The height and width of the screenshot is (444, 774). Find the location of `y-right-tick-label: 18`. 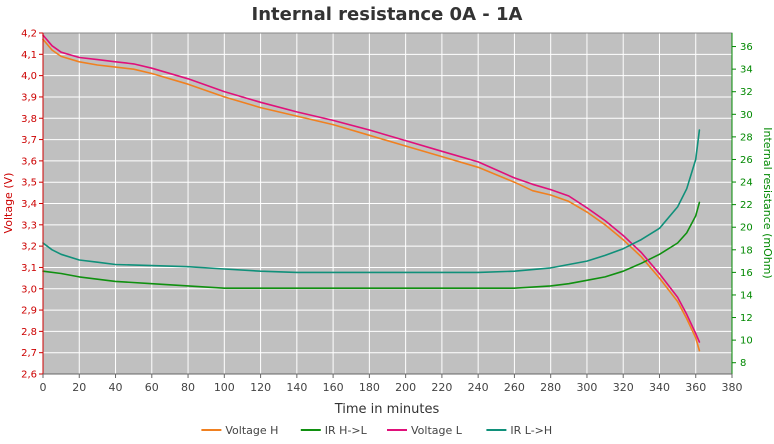

y-right-tick-label: 18 is located at coordinates (746, 250).